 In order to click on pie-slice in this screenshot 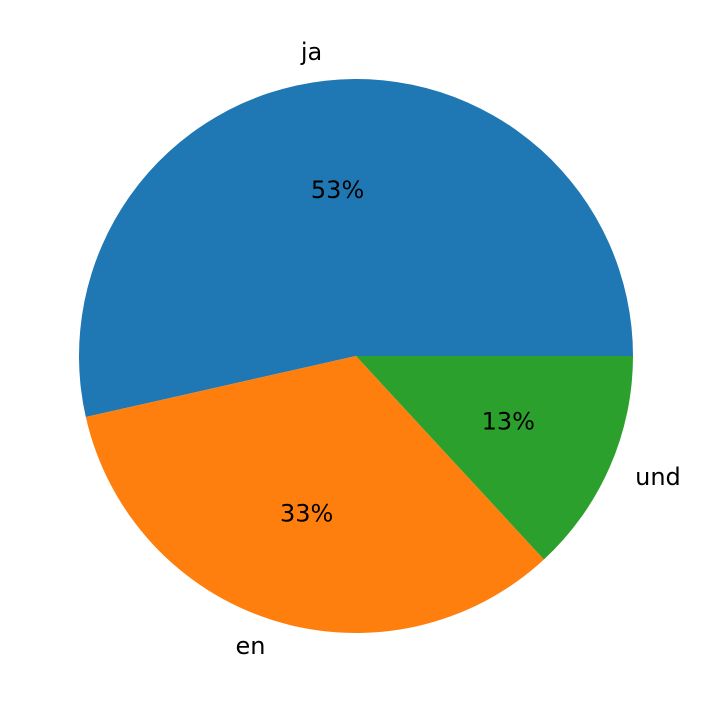, I will do `click(494, 458)`.